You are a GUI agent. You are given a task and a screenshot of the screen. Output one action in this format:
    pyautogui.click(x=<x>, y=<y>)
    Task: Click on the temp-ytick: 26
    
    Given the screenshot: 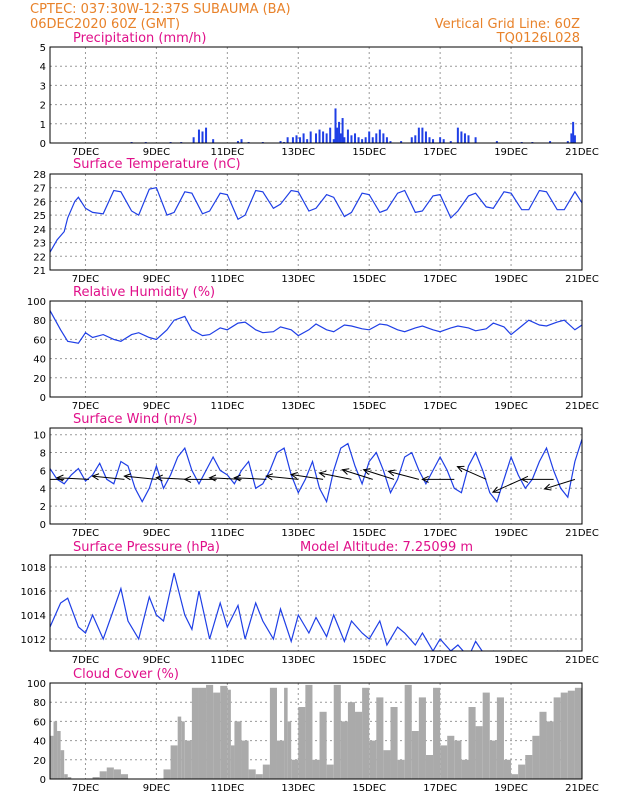 What is the action you would take?
    pyautogui.click(x=39, y=202)
    